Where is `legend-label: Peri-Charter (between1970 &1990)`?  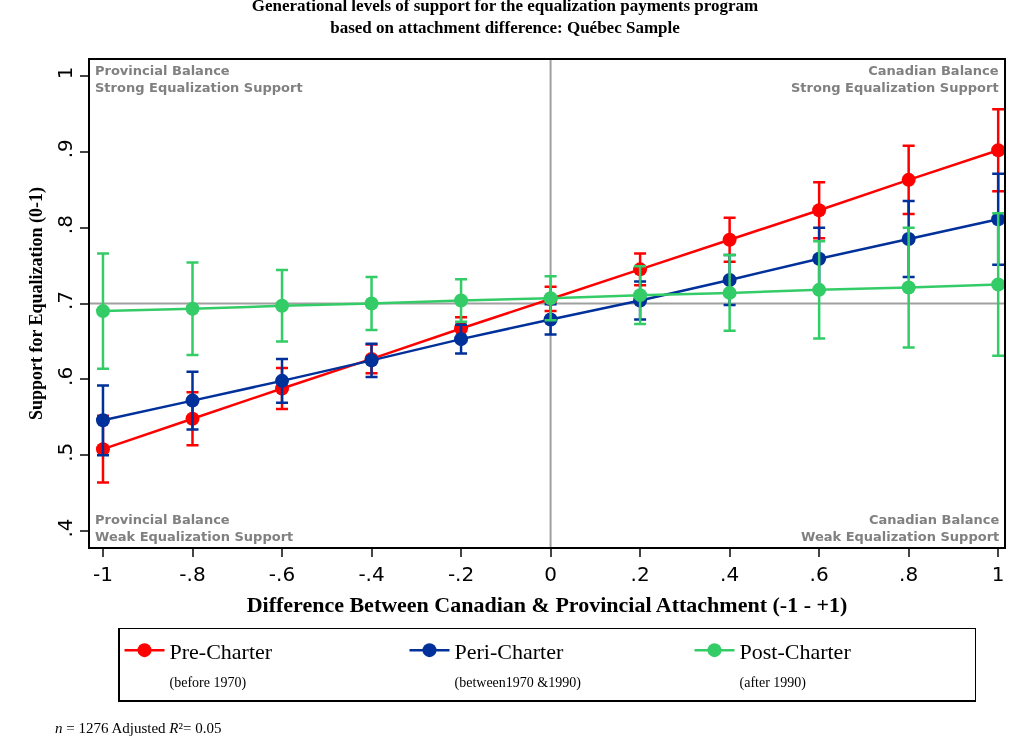
legend-label: Peri-Charter (between1970 &1990) is located at coordinates (518, 665).